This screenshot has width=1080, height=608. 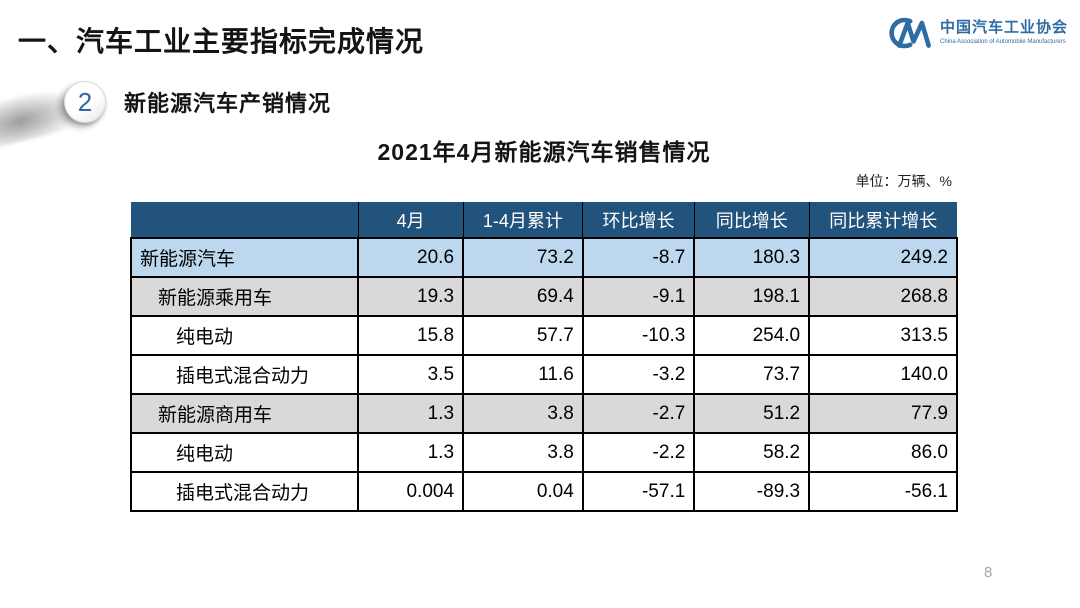 I want to click on value-cell: -8.7, so click(x=638, y=257).